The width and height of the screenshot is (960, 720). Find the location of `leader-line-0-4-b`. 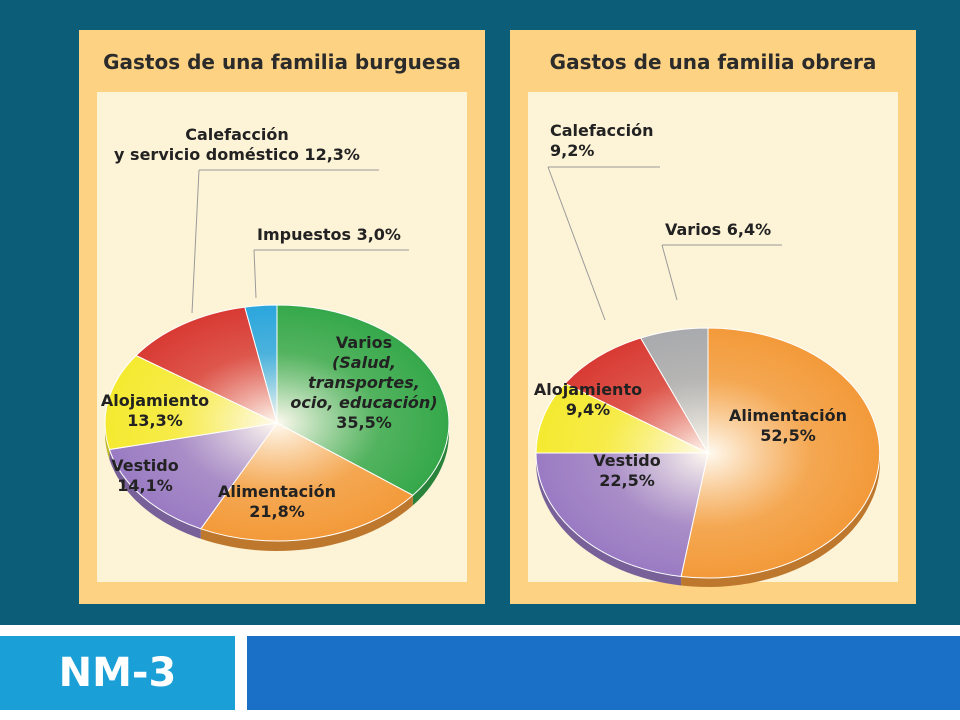

leader-line-0-4-b is located at coordinates (195, 241).